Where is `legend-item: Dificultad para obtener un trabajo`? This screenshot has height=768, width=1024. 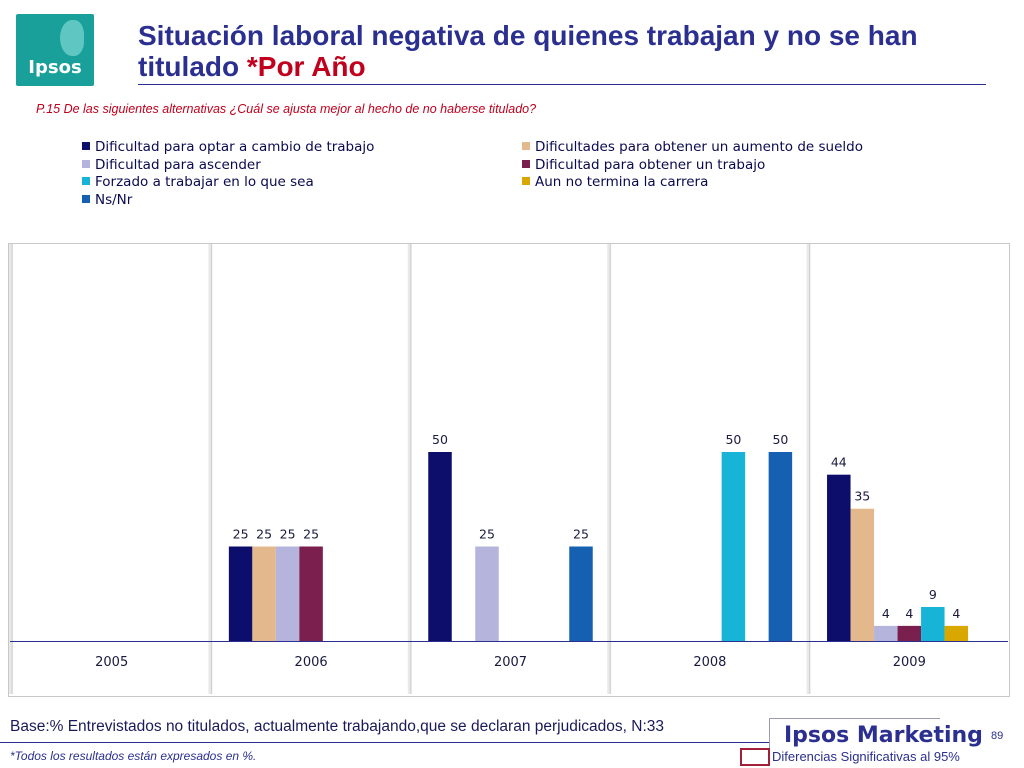
legend-item: Dificultad para obtener un trabajo is located at coordinates (643, 165).